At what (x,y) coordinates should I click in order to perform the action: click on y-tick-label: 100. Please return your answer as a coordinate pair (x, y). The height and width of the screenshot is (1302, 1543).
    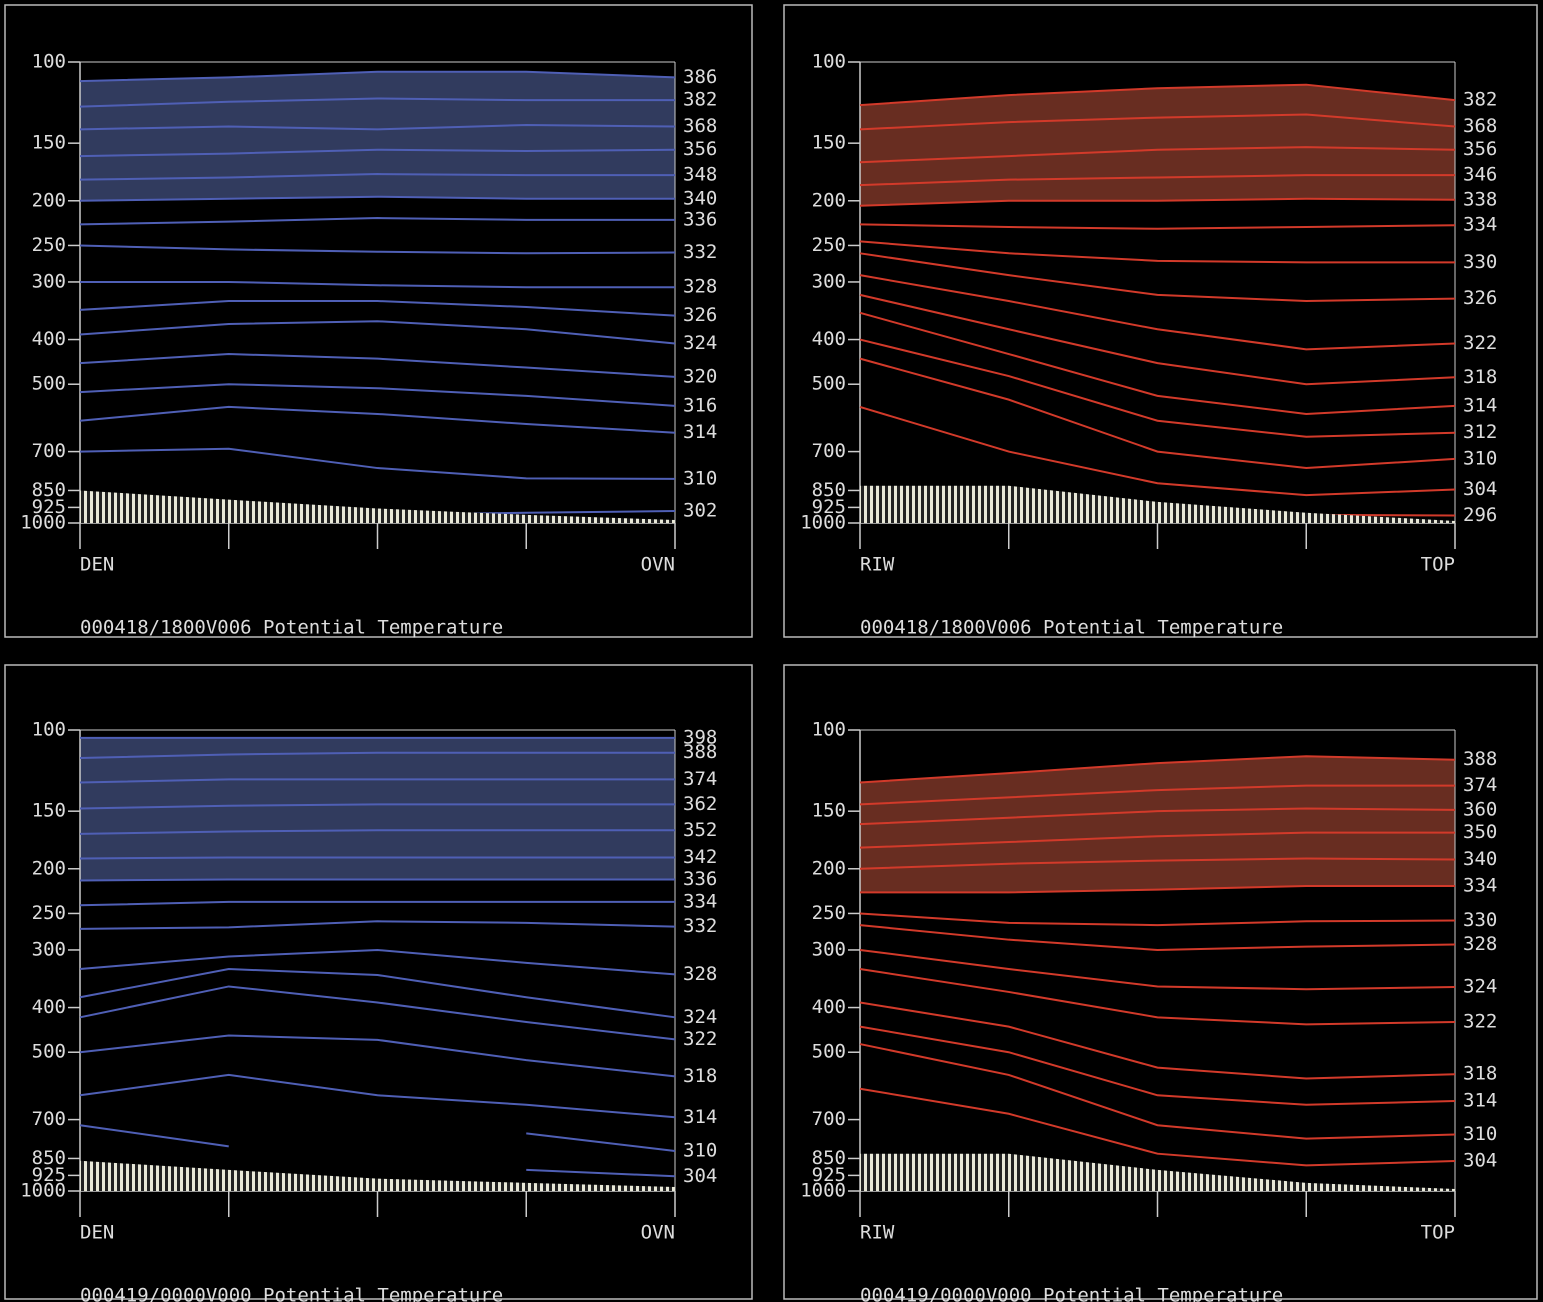
    Looking at the image, I should click on (829, 730).